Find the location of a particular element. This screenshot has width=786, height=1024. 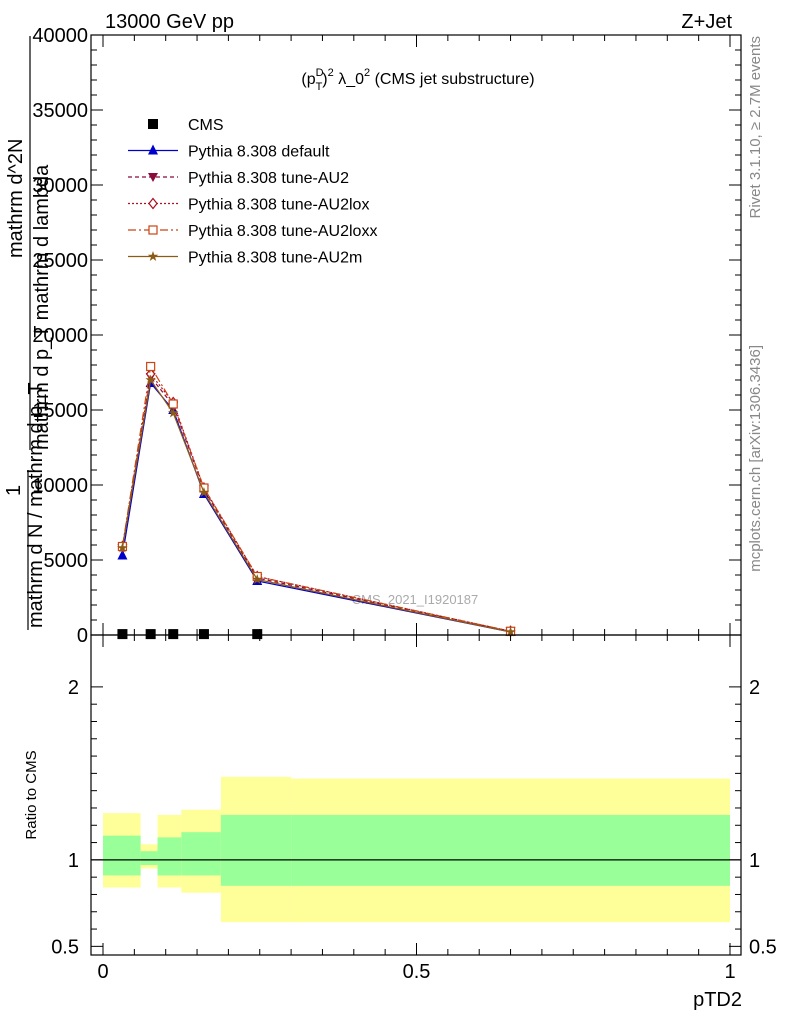

legend-item: Pythia 8.308 default is located at coordinates (229, 152).